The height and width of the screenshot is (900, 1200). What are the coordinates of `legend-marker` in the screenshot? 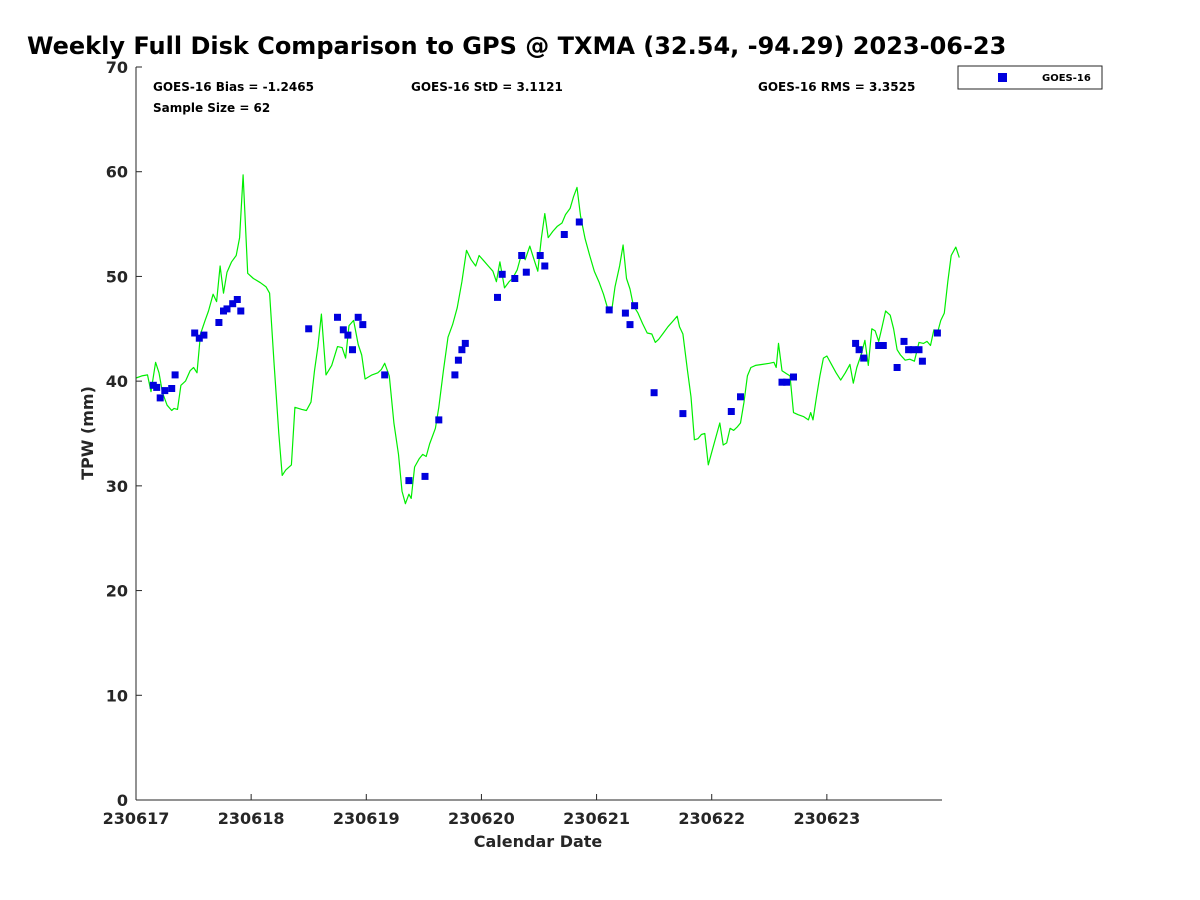 It's located at (1002, 77).